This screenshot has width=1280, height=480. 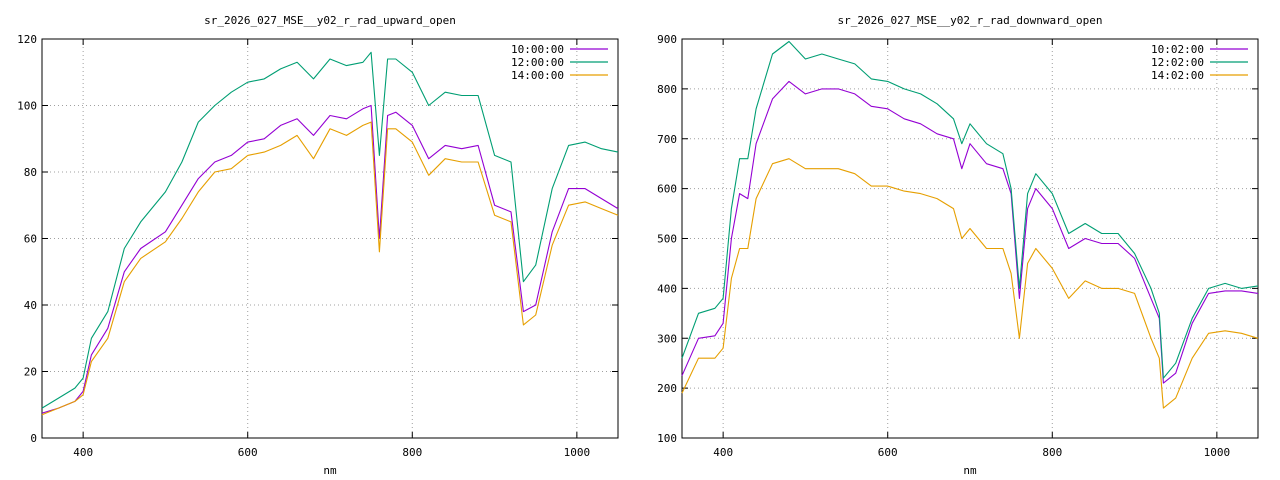 What do you see at coordinates (537, 49) in the screenshot?
I see `legend-label: 10:00:00` at bounding box center [537, 49].